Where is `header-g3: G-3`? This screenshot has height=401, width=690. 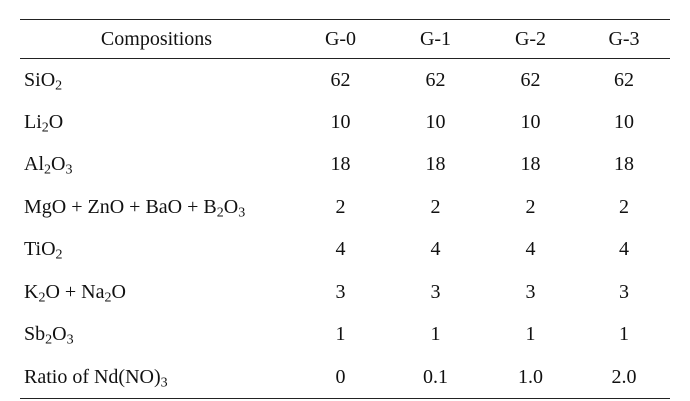 header-g3: G-3 is located at coordinates (624, 38).